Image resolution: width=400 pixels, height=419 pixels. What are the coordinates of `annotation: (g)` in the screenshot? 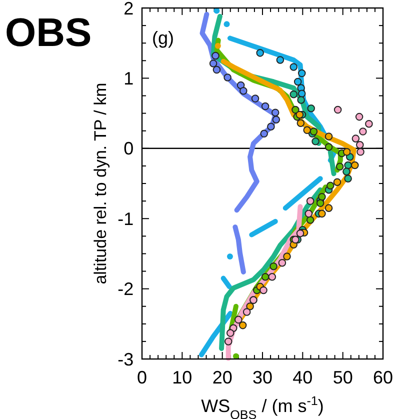 It's located at (163, 38).